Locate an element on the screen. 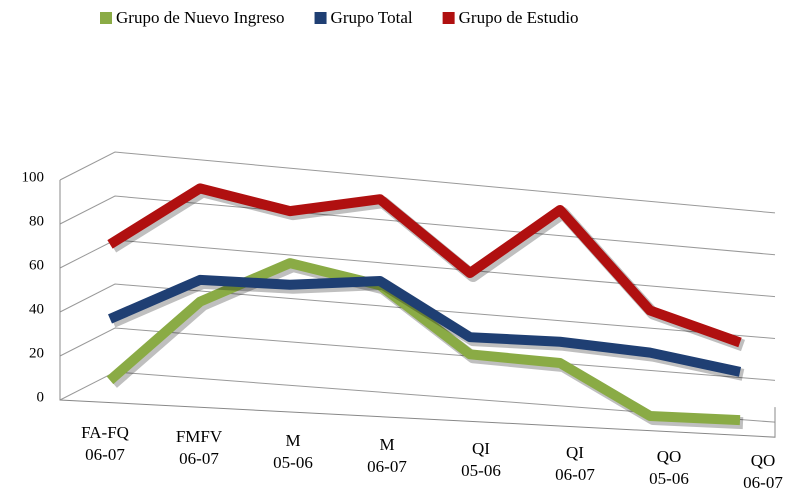 Image resolution: width=788 pixels, height=497 pixels. legend-item: Grupo de Estudio is located at coordinates (510, 17).